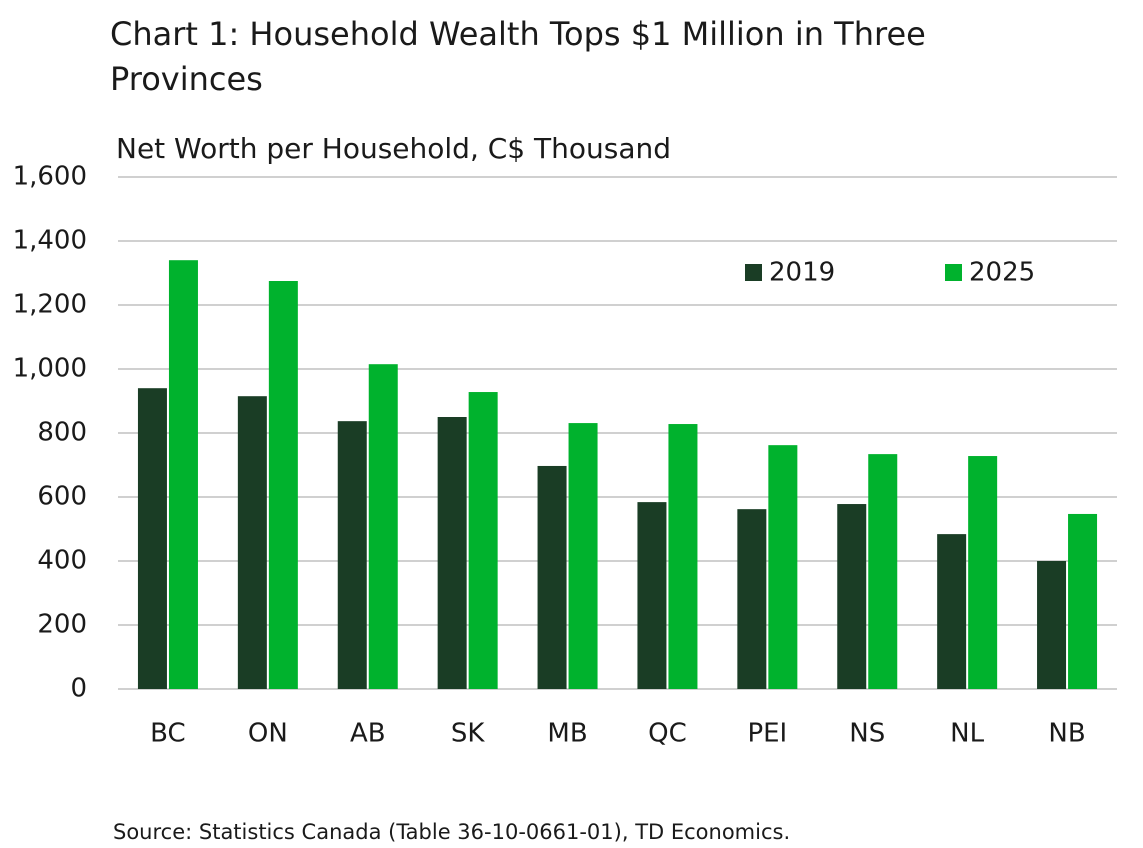  I want to click on y-tick-label: 200, so click(62, 625).